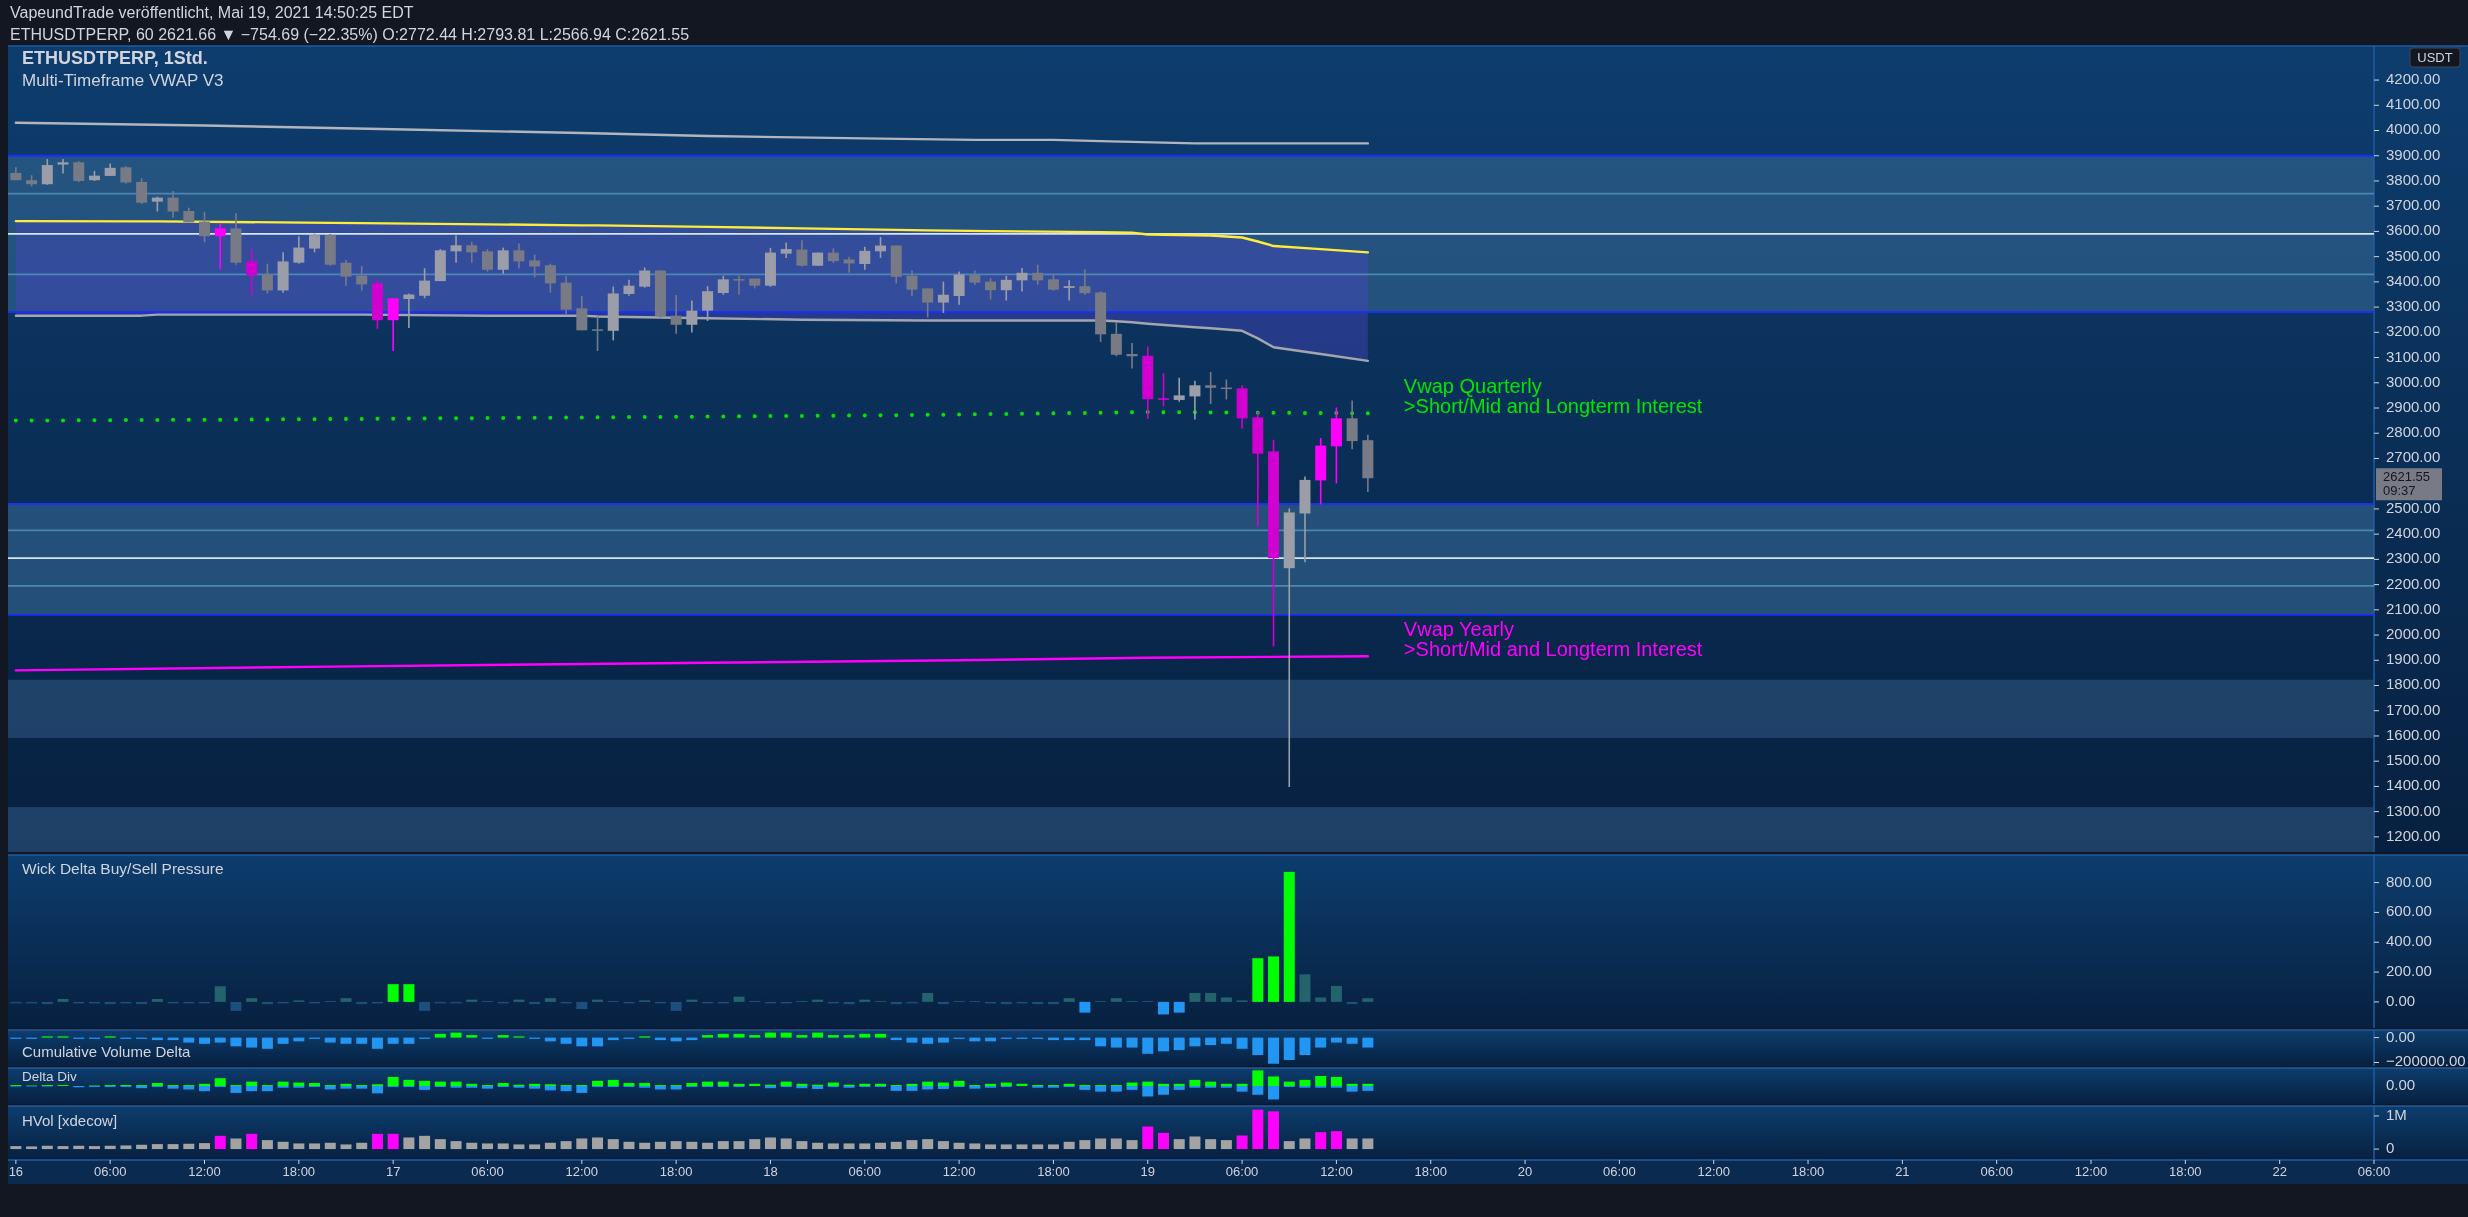  What do you see at coordinates (2413, 432) in the screenshot?
I see `y-tick-label: 2800.00` at bounding box center [2413, 432].